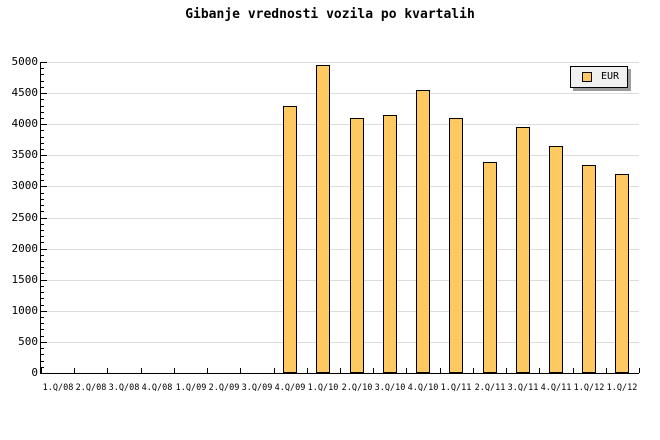  Describe the element at coordinates (610, 76) in the screenshot. I see `legend-label: EUR` at that location.